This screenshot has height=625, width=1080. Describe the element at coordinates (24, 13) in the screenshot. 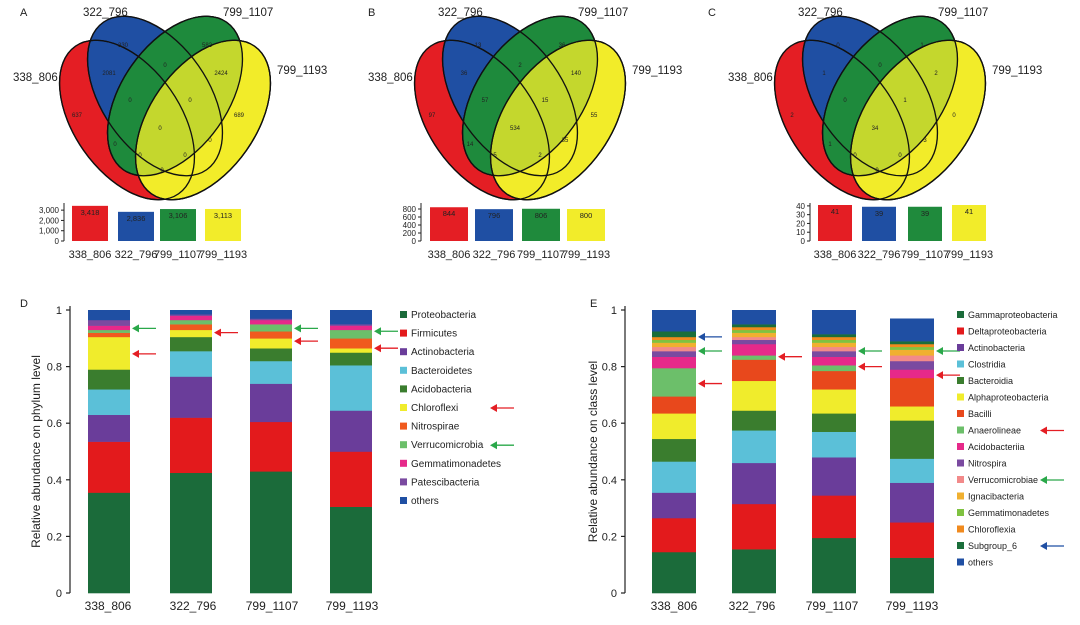

I see `panel-letter-a: A` at that location.